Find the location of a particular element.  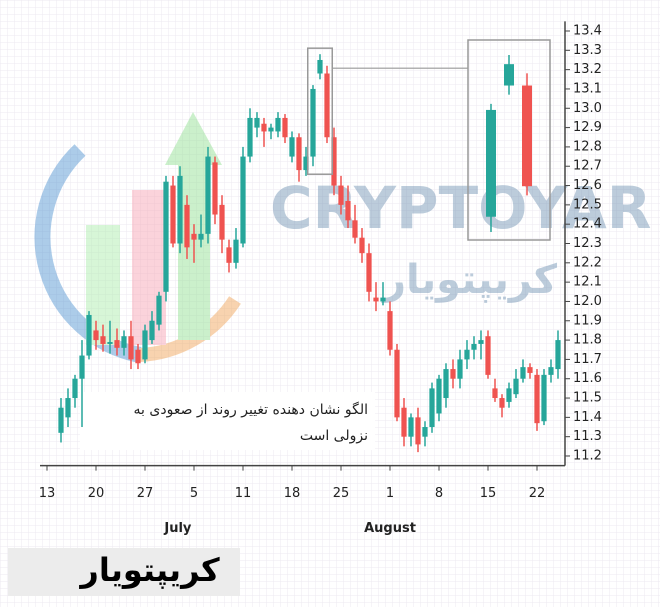

y-tick-label: 11.7 is located at coordinates (587, 359).